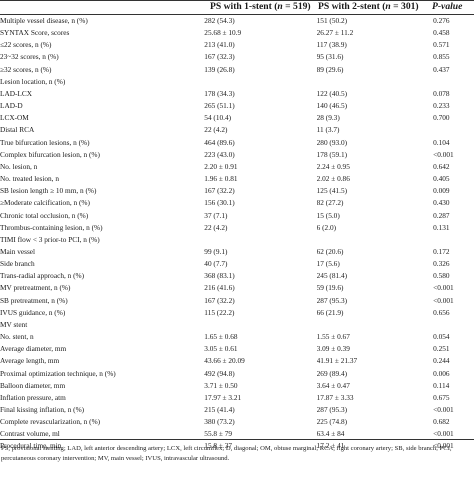 The height and width of the screenshot is (482, 474). Describe the element at coordinates (26, 45) in the screenshot. I see `row-label: ≤22 scores, n (%)` at that location.